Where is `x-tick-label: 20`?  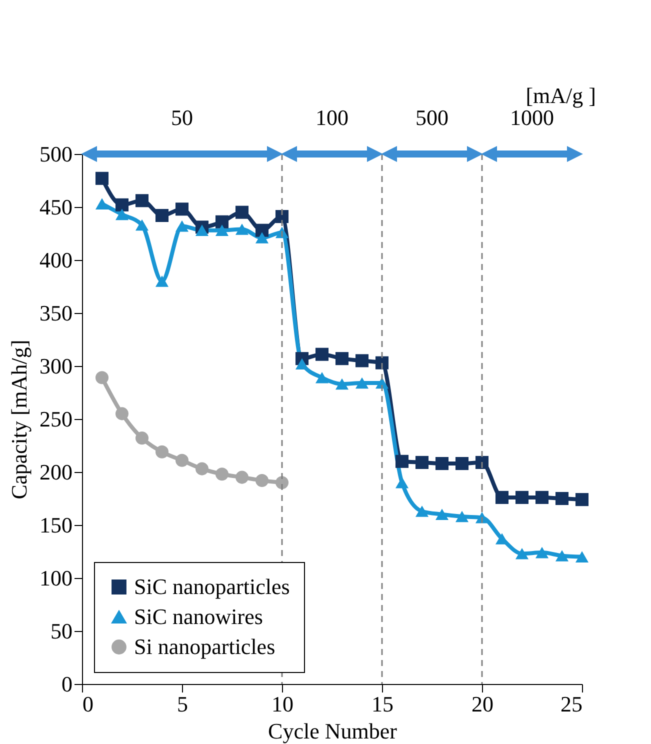 x-tick-label: 20 is located at coordinates (483, 704).